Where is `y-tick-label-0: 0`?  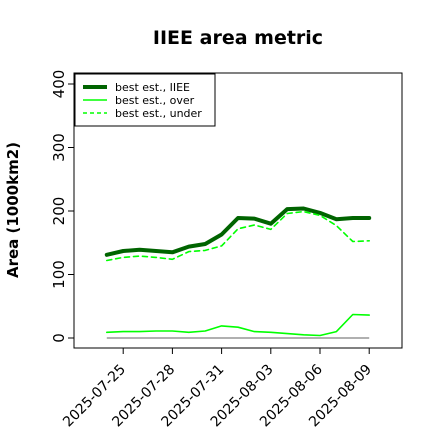 y-tick-label-0: 0 is located at coordinates (59, 338).